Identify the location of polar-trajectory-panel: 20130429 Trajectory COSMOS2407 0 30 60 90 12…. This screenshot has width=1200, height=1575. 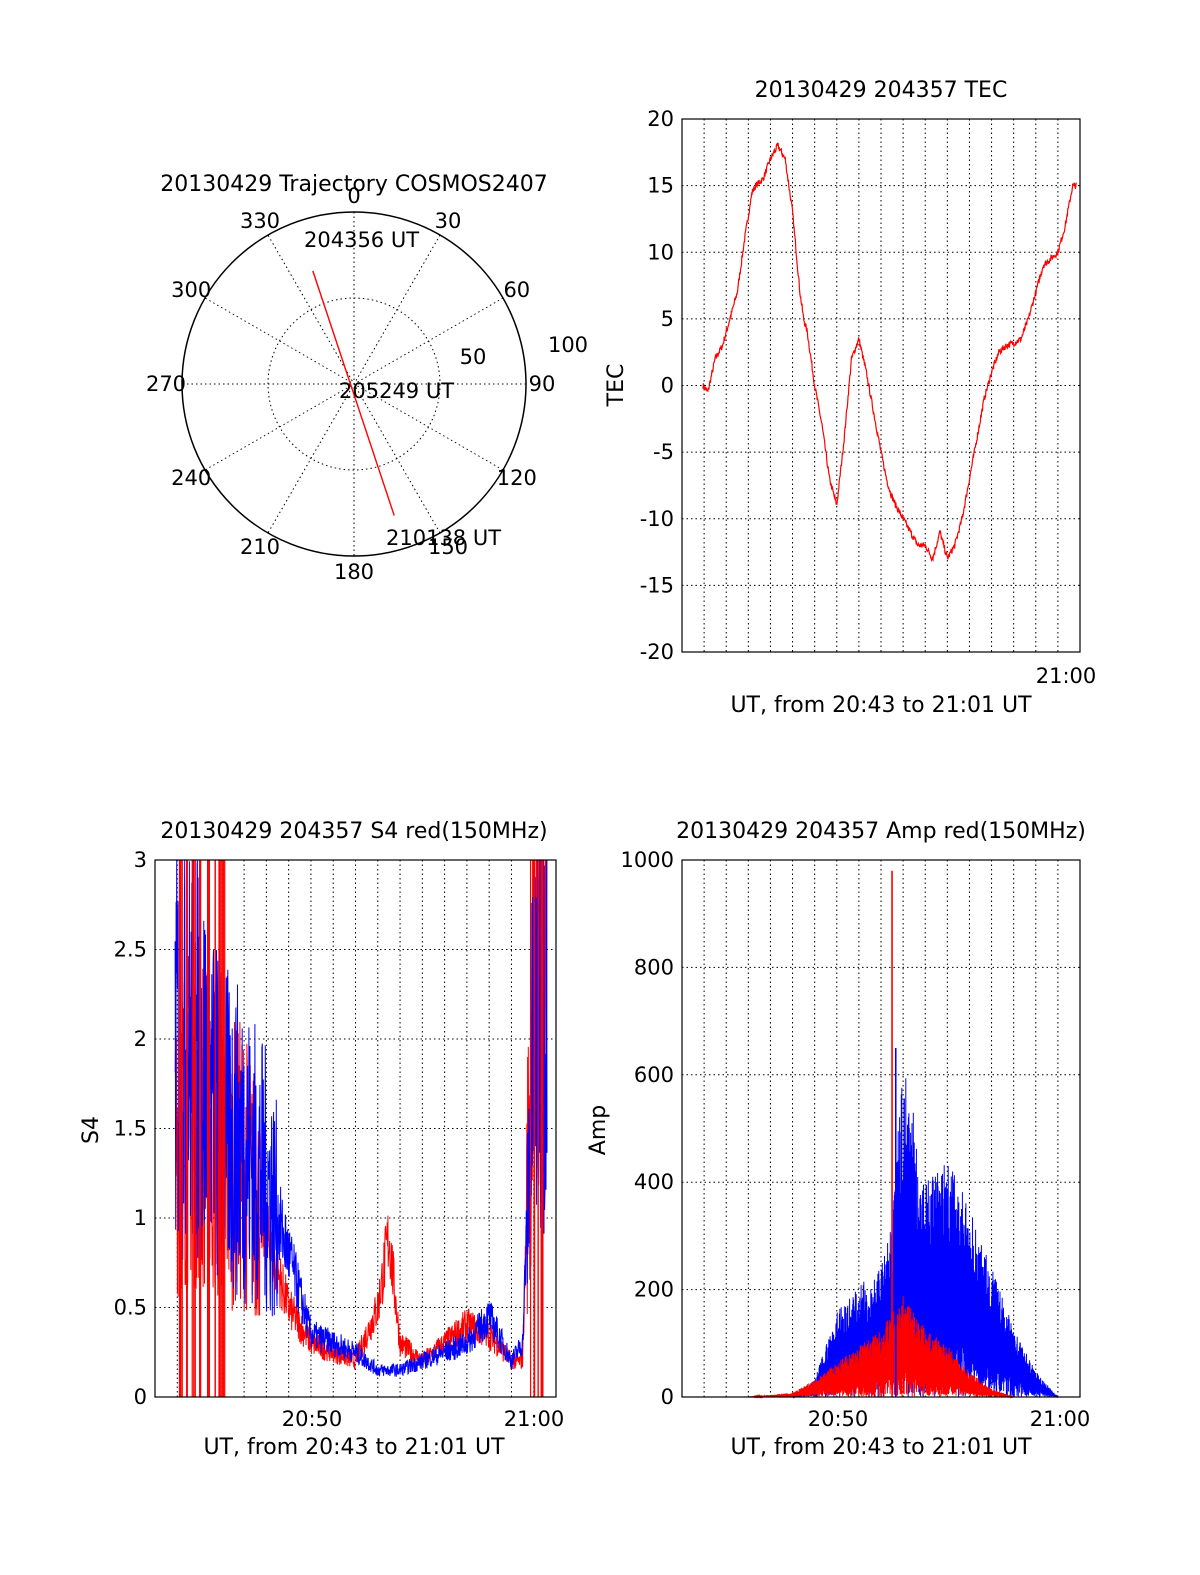
(367, 378).